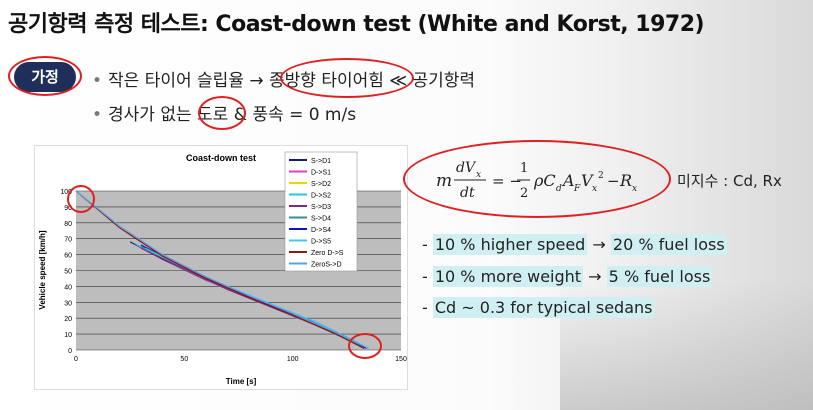  Describe the element at coordinates (508, 276) in the screenshot. I see `fact-weight-text: 10 % more weight` at that location.